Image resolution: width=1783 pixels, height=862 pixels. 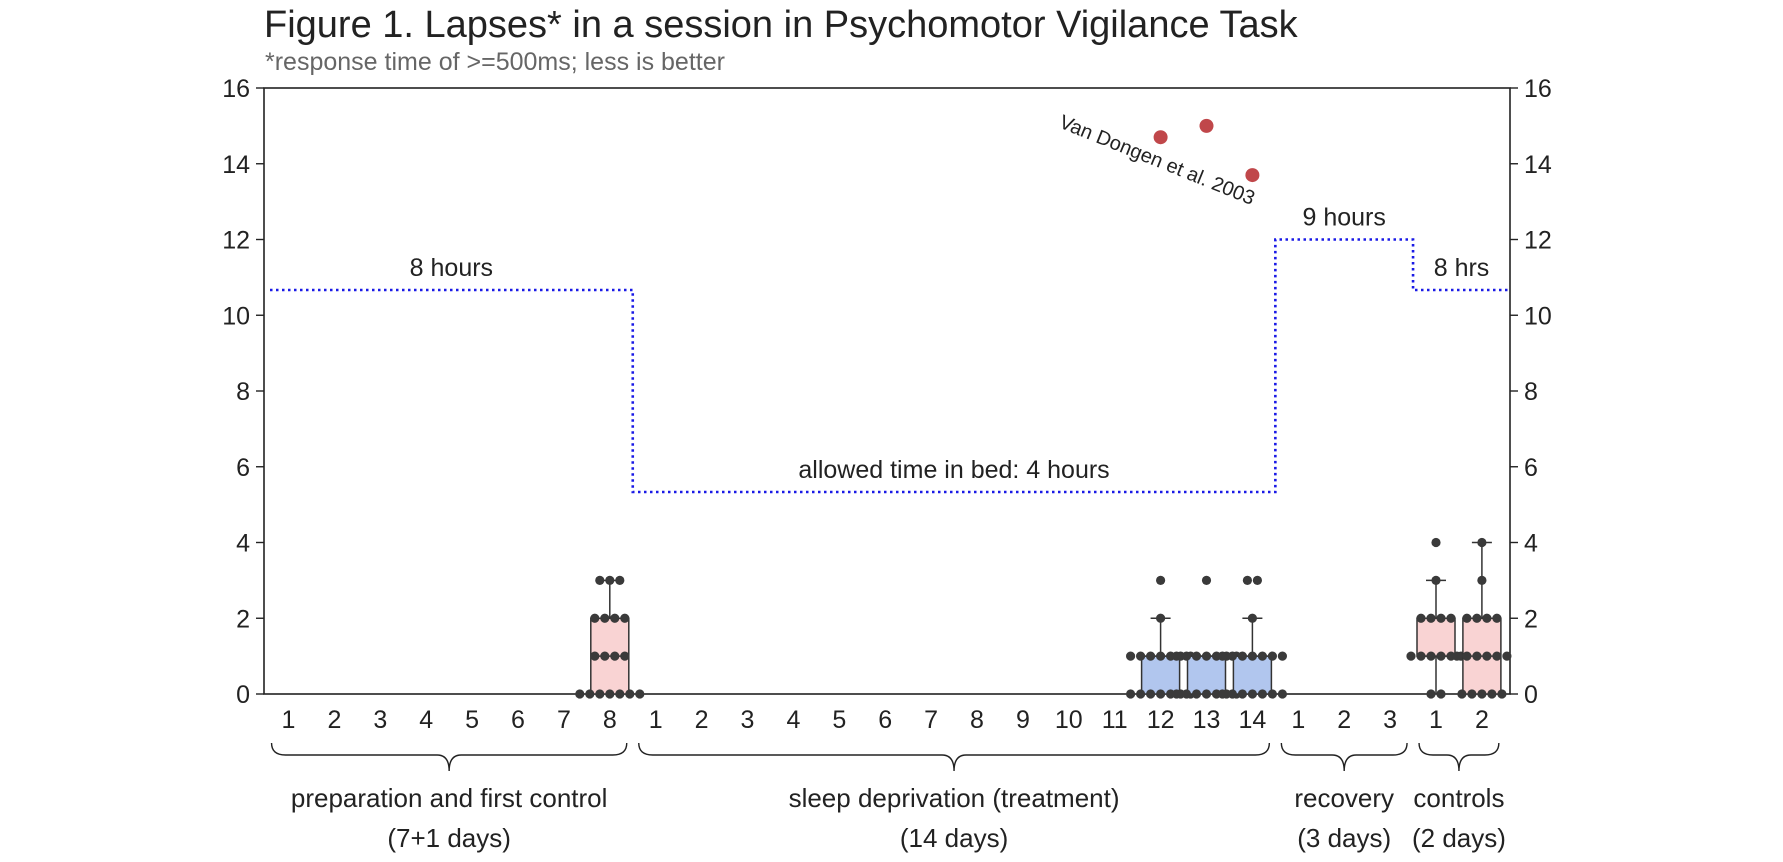 What do you see at coordinates (243, 468) in the screenshot?
I see `y-tick-label-left: 6` at bounding box center [243, 468].